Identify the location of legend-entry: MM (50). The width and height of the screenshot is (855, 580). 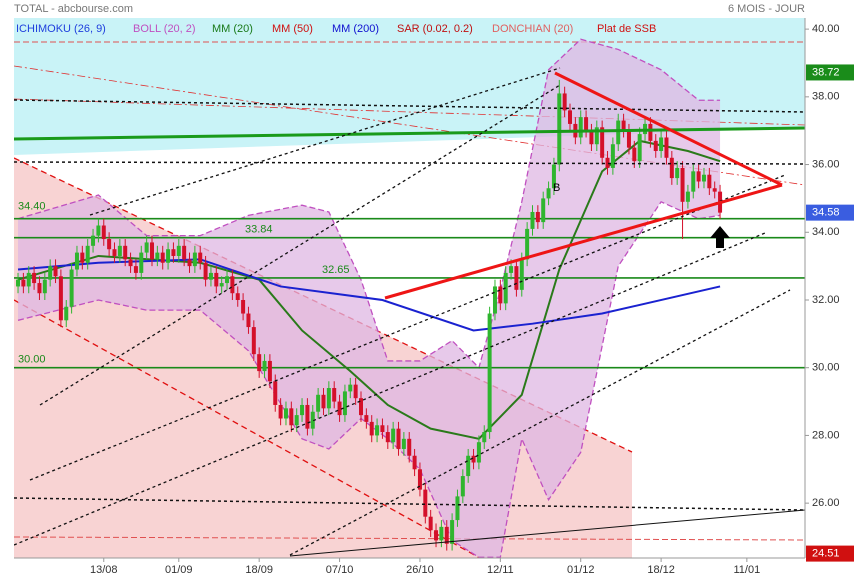
(292, 29).